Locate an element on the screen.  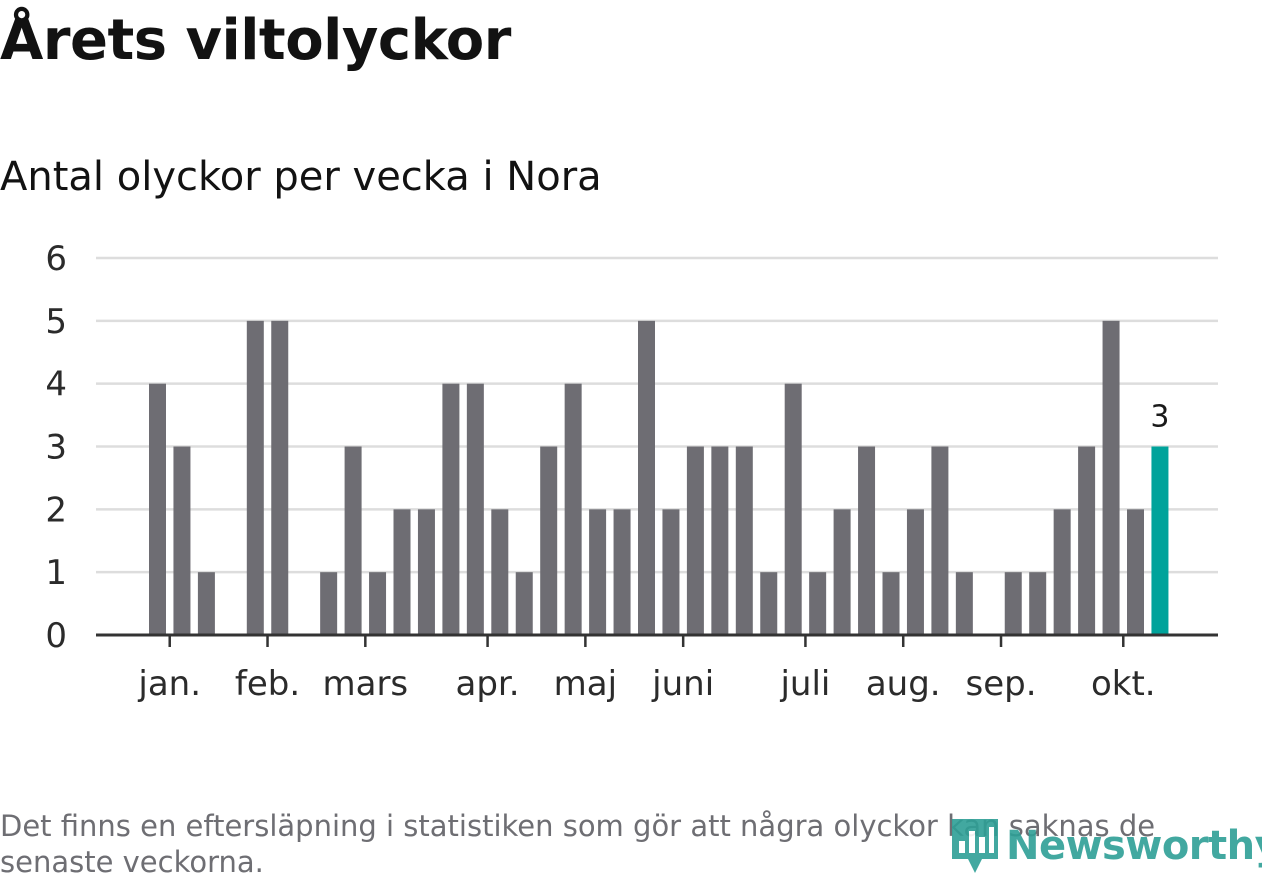
y-axis-ticks: 0 1 2 3 4 5 6 is located at coordinates (56, 447).